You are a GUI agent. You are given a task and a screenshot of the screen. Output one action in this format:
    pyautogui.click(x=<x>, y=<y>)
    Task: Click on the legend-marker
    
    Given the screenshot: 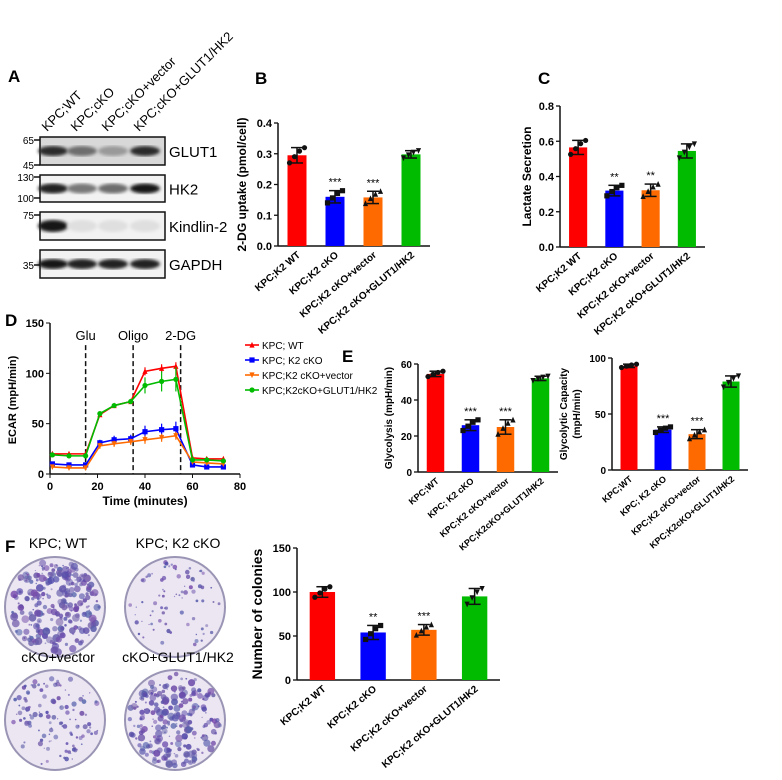 What is the action you would take?
    pyautogui.click(x=252, y=390)
    